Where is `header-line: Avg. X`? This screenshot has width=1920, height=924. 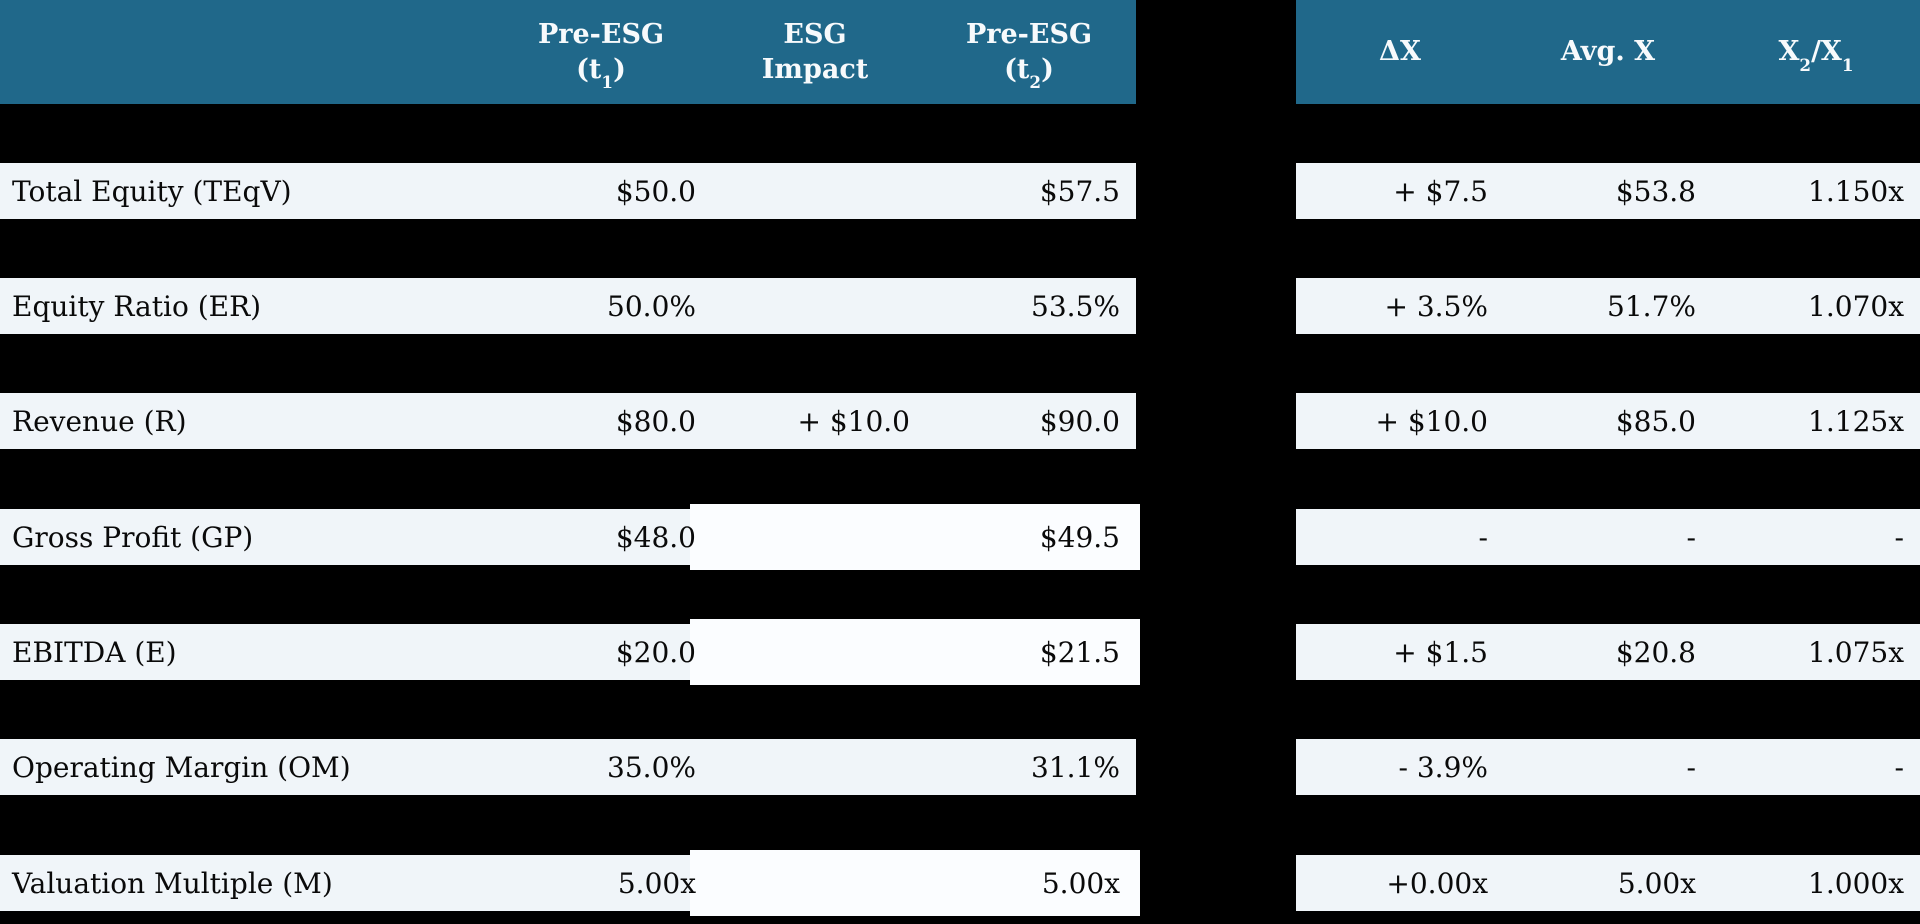 header-line: Avg. X is located at coordinates (1608, 52).